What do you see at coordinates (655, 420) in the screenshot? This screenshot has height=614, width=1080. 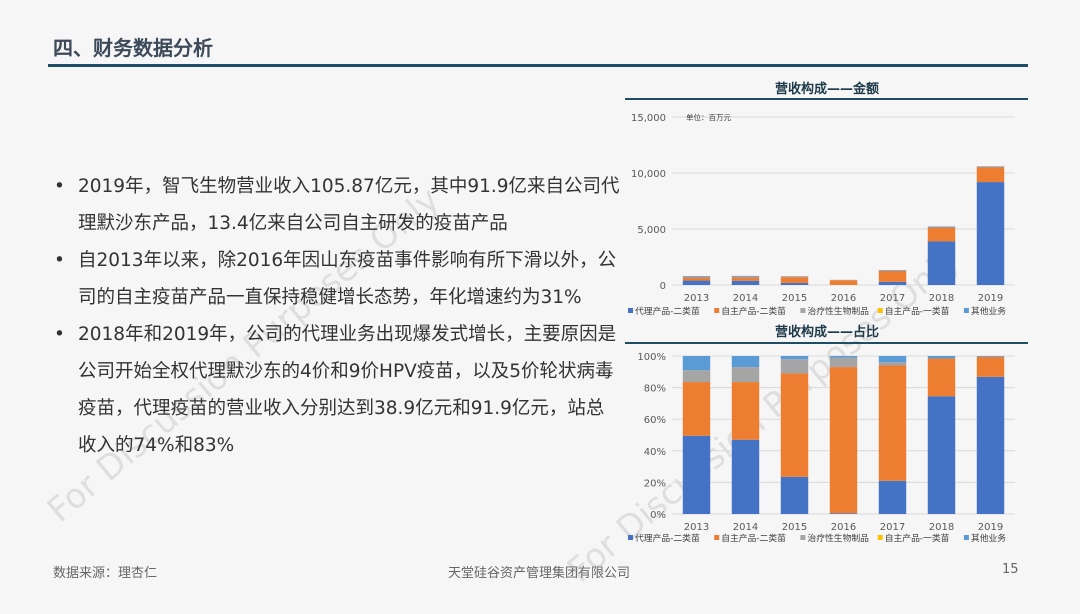 I see `y-tick-label: 60%` at bounding box center [655, 420].